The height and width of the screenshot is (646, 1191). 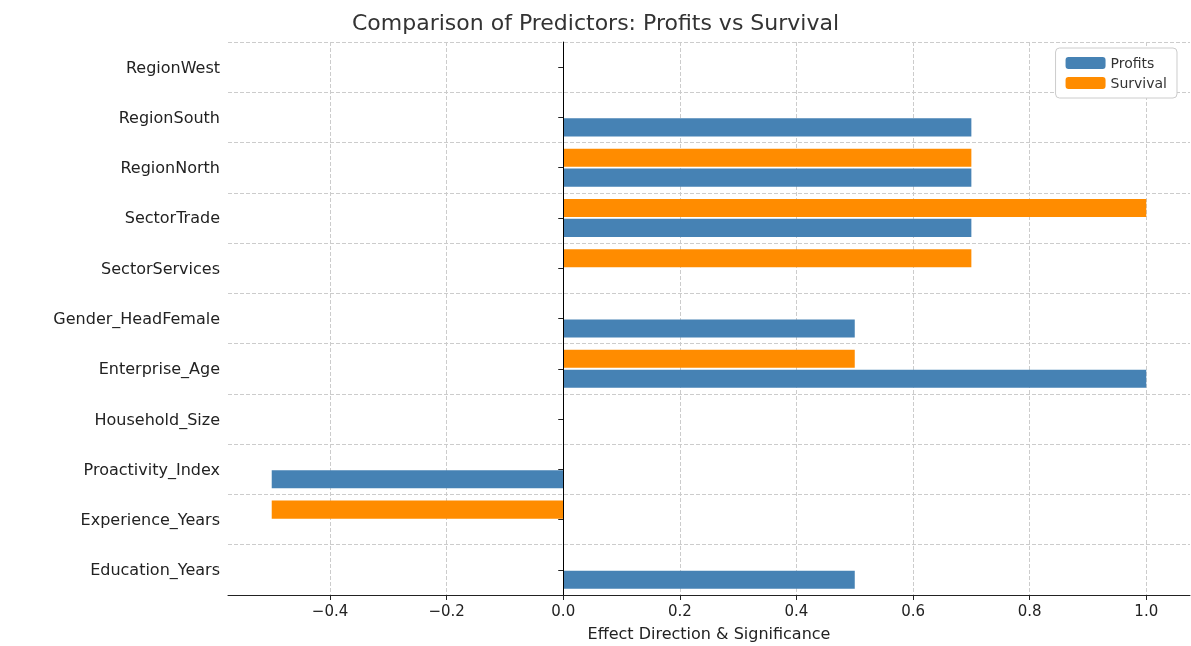 I want to click on y-tick-label: RegionWest, so click(x=172, y=67).